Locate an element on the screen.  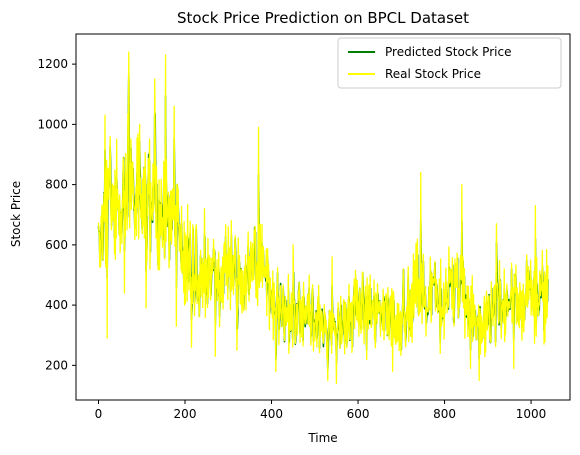
x-tick-label-400: 400 is located at coordinates (271, 414).